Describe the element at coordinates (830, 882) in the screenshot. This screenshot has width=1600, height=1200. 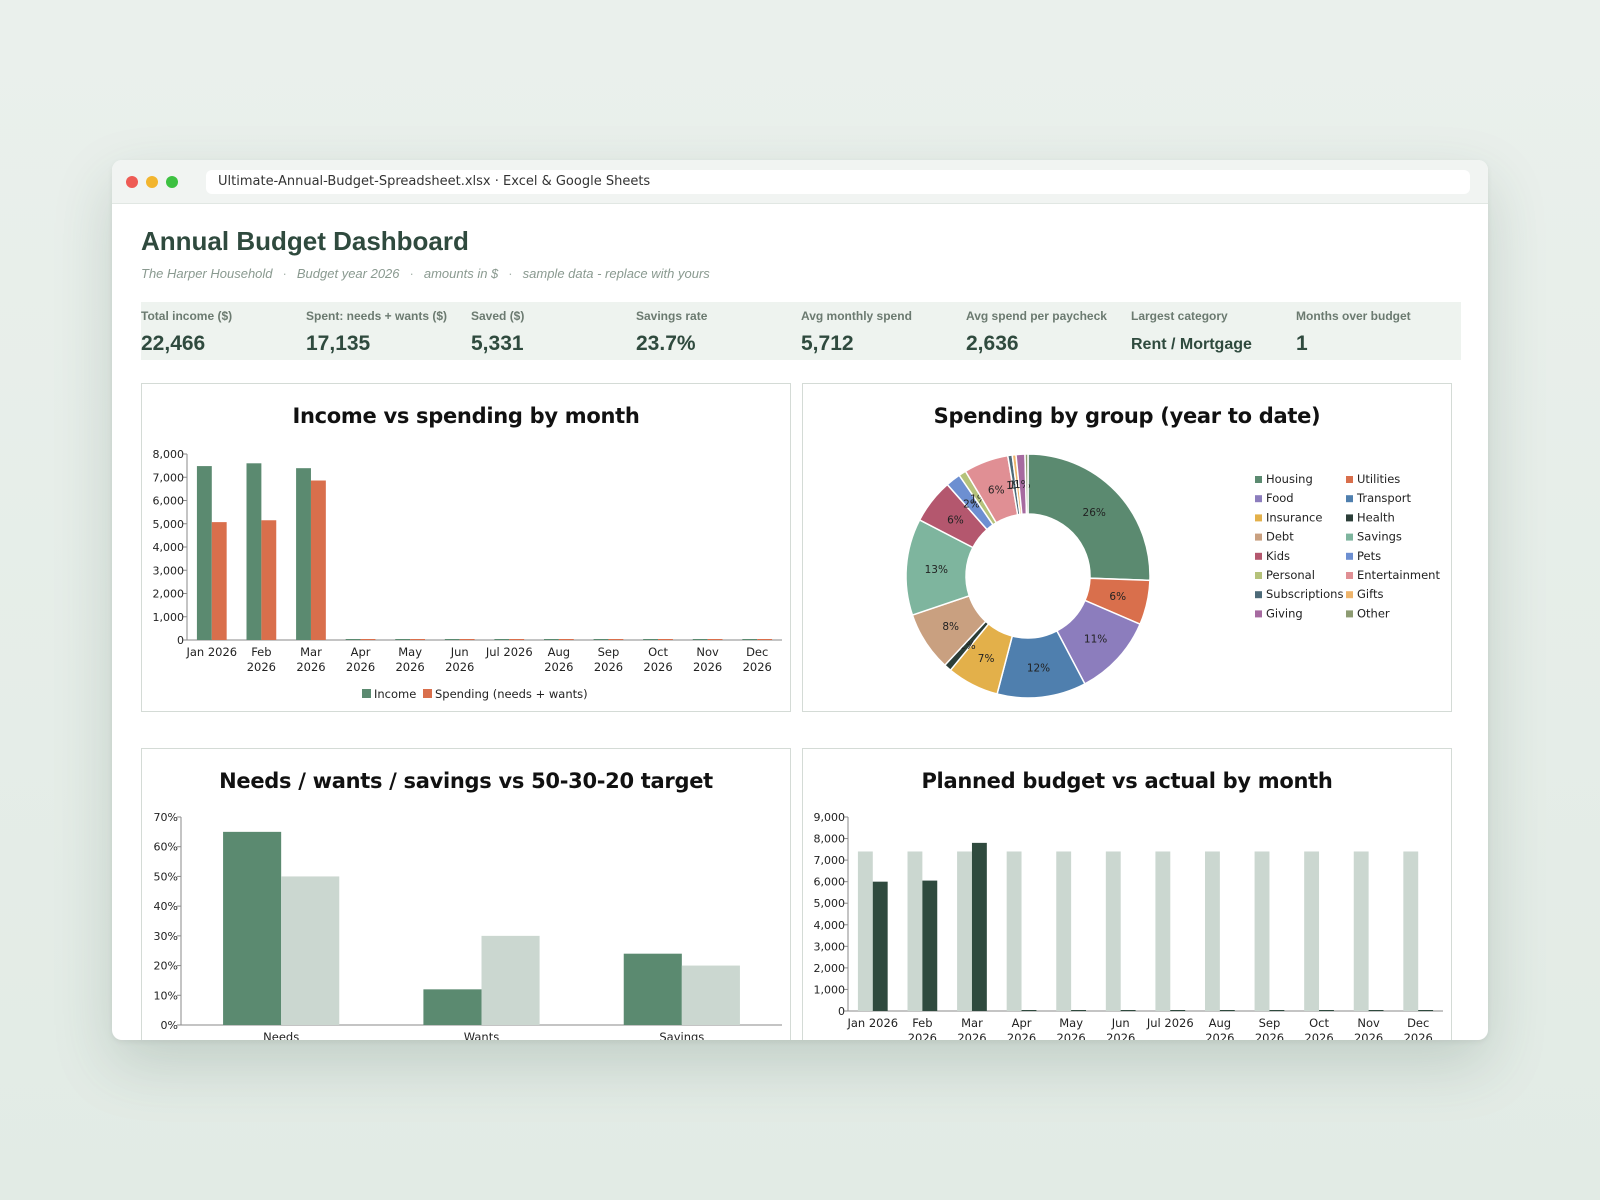
I see `y-tick-label: 6,000` at that location.